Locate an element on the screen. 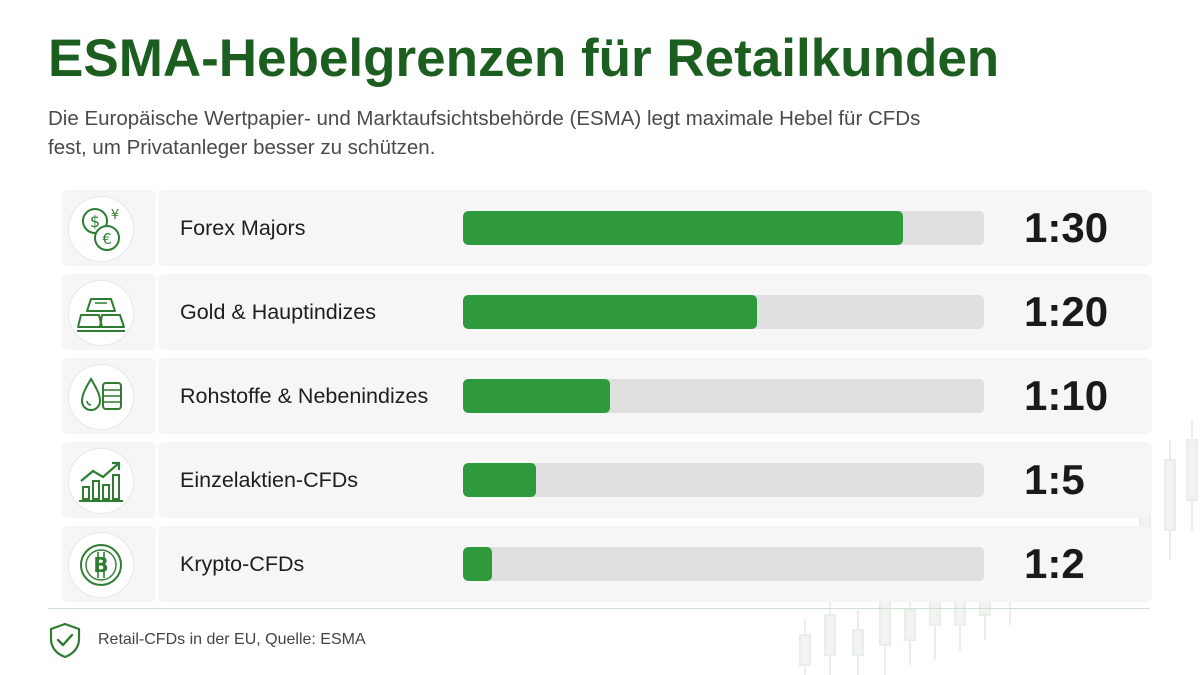 The width and height of the screenshot is (1200, 675). value-label: 1:2 is located at coordinates (1054, 563).